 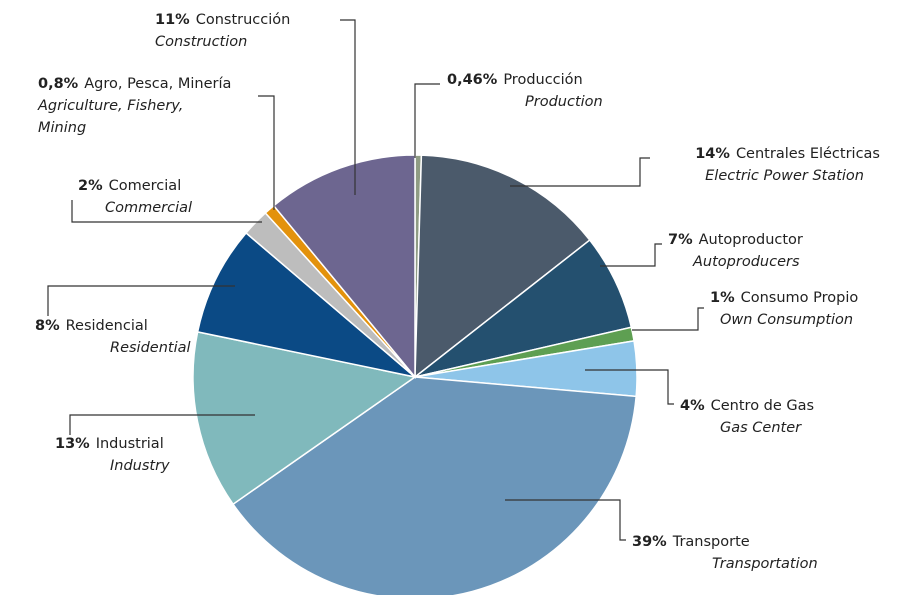 I want to click on value-label: 13%, so click(x=72, y=444).